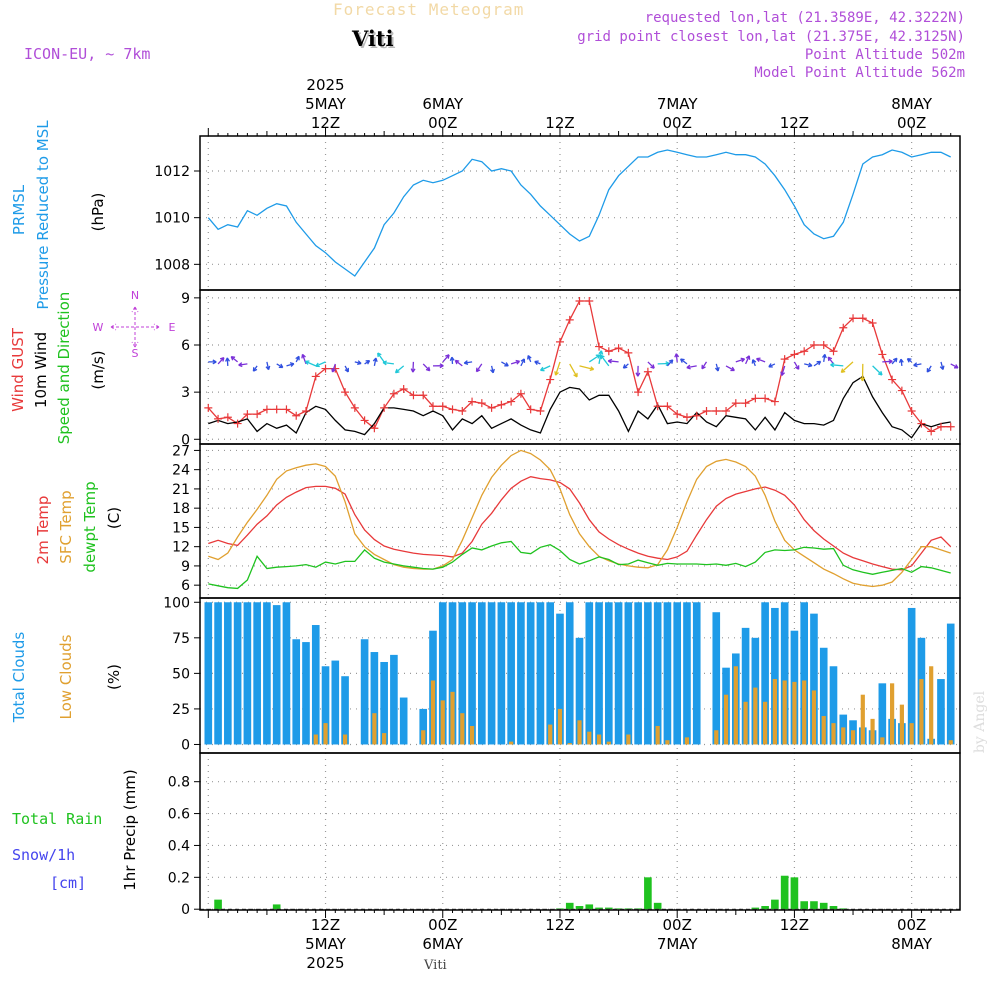 This screenshot has height=1000, width=1000. I want to click on prmsl-label: PRMSL, so click(19, 209).